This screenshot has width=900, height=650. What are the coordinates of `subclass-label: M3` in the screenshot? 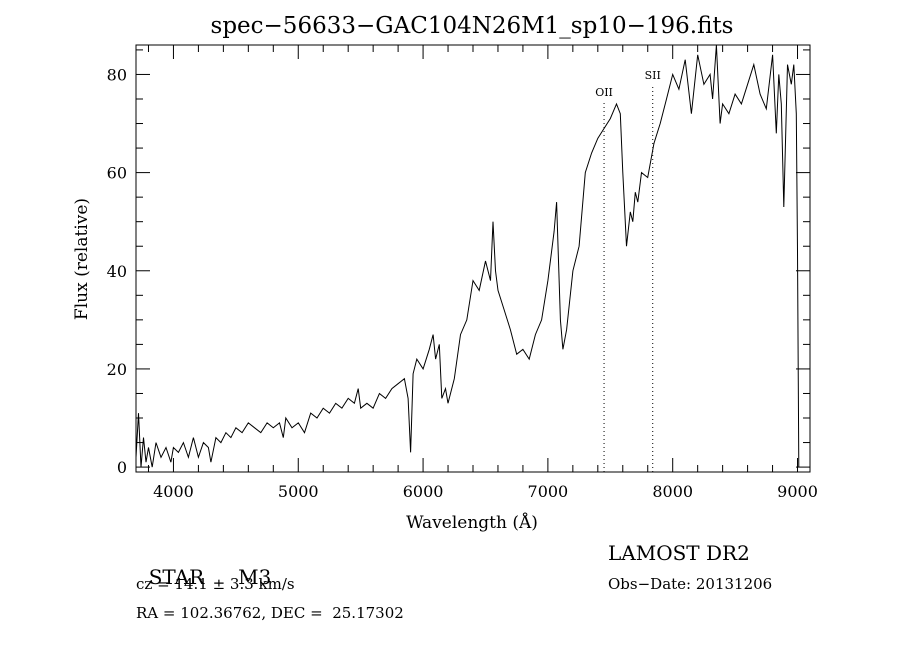 It's located at (255, 577).